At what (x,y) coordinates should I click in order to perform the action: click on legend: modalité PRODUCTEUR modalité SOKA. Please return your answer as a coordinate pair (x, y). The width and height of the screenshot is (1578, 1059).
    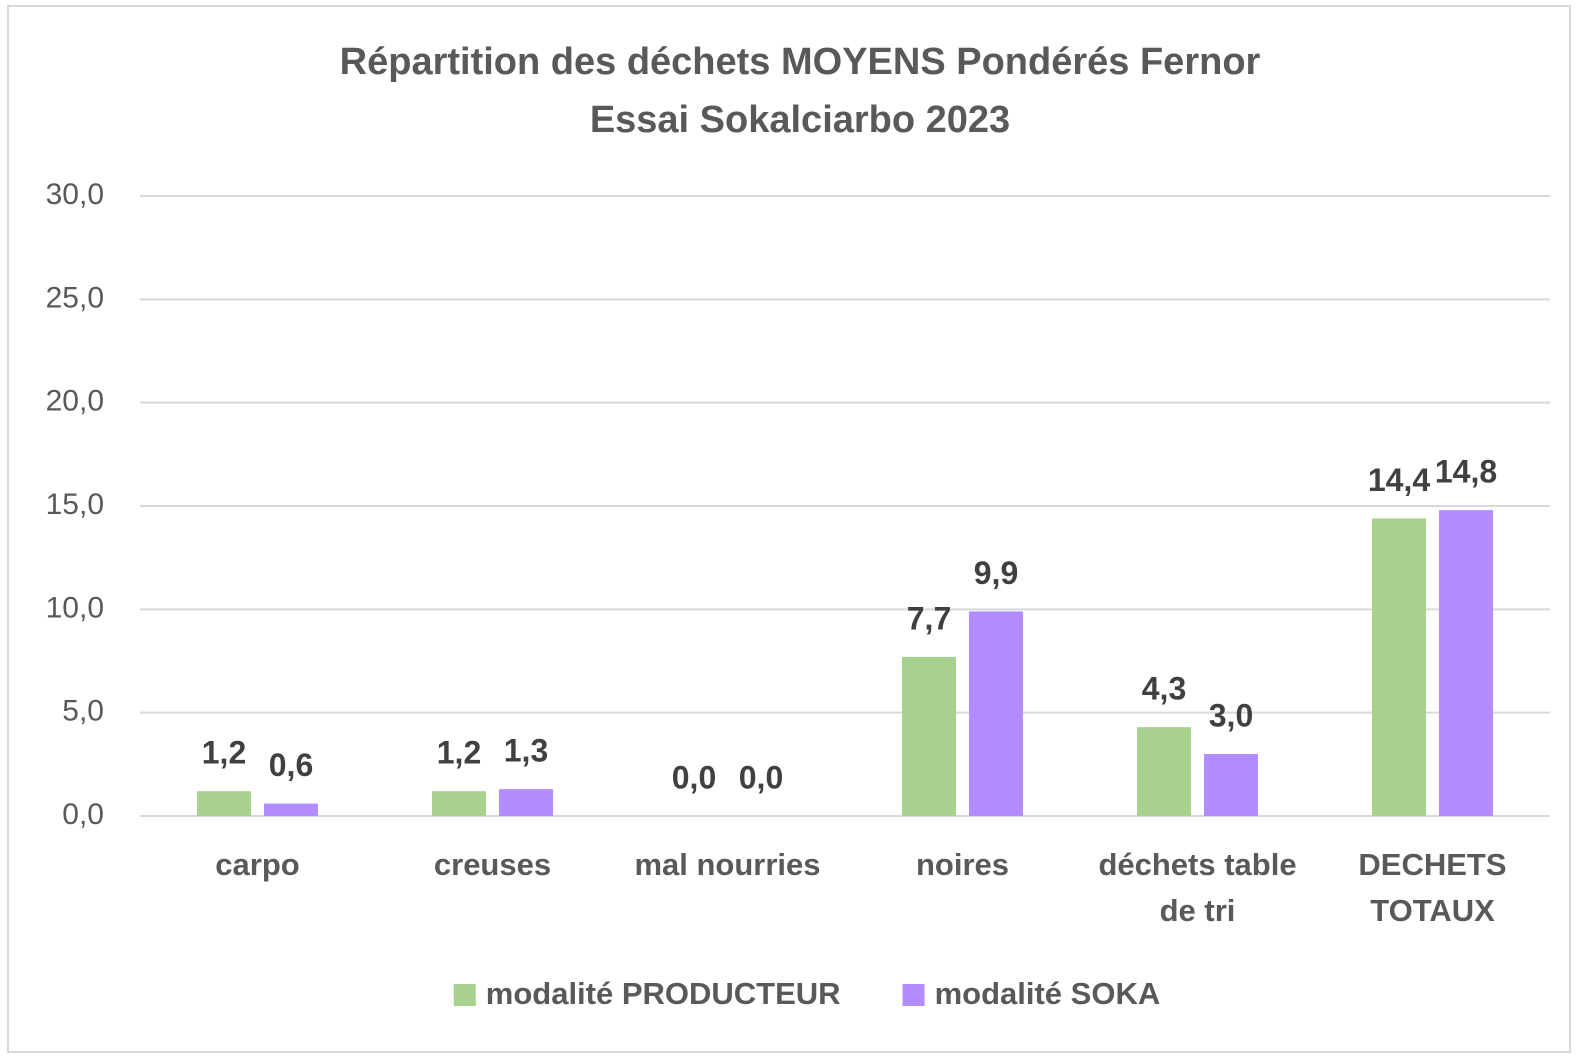
    Looking at the image, I should click on (807, 993).